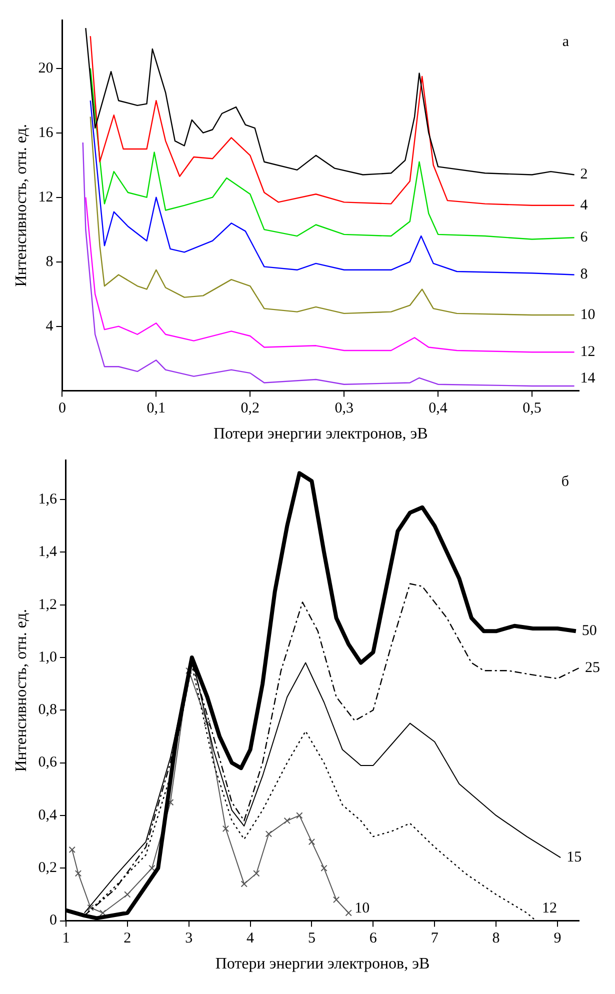 The image size is (615, 994). Describe the element at coordinates (558, 938) in the screenshot. I see `x-tick-label: 9` at that location.